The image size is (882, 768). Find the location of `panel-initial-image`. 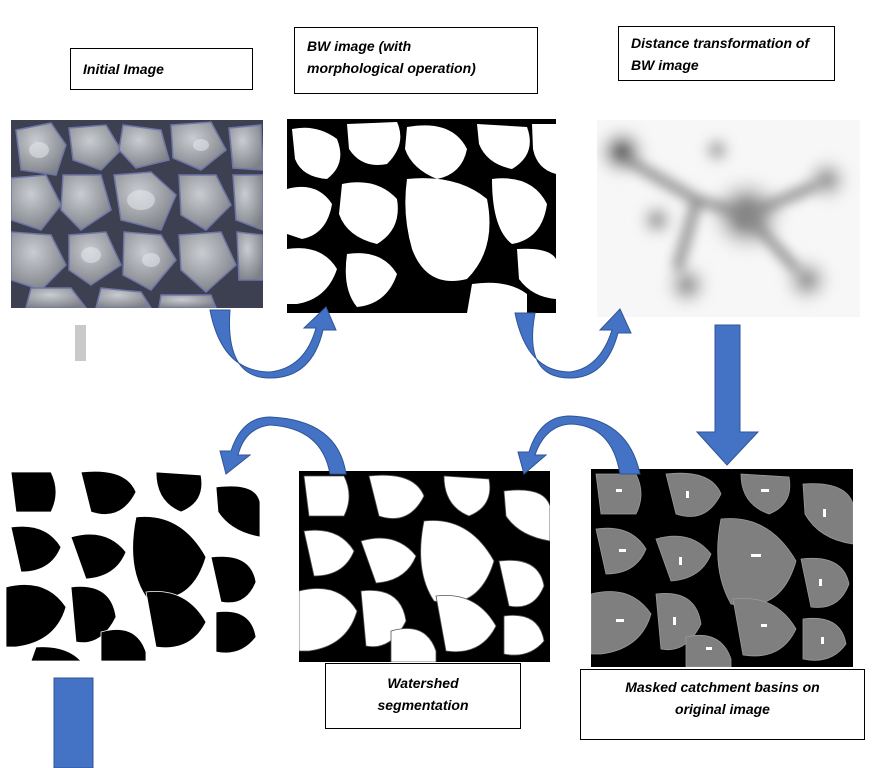

panel-initial-image is located at coordinates (137, 214).